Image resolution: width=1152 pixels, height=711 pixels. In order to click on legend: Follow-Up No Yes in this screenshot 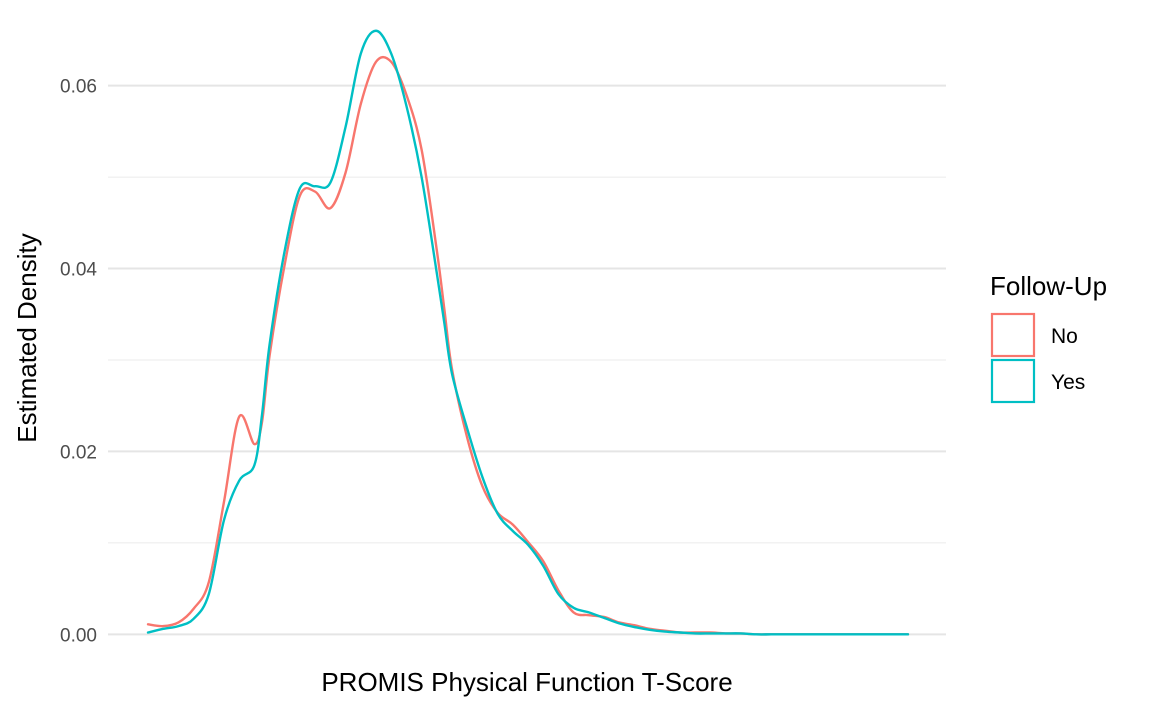, I will do `click(1048, 337)`.